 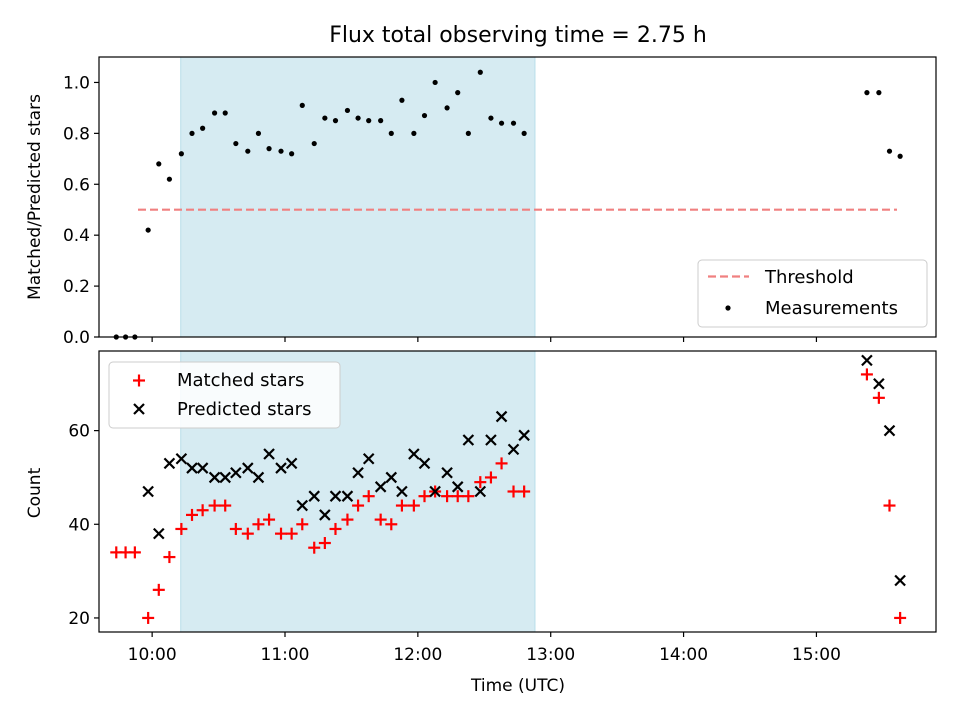 What do you see at coordinates (728, 308) in the screenshot?
I see `legend-measurements-swatch` at bounding box center [728, 308].